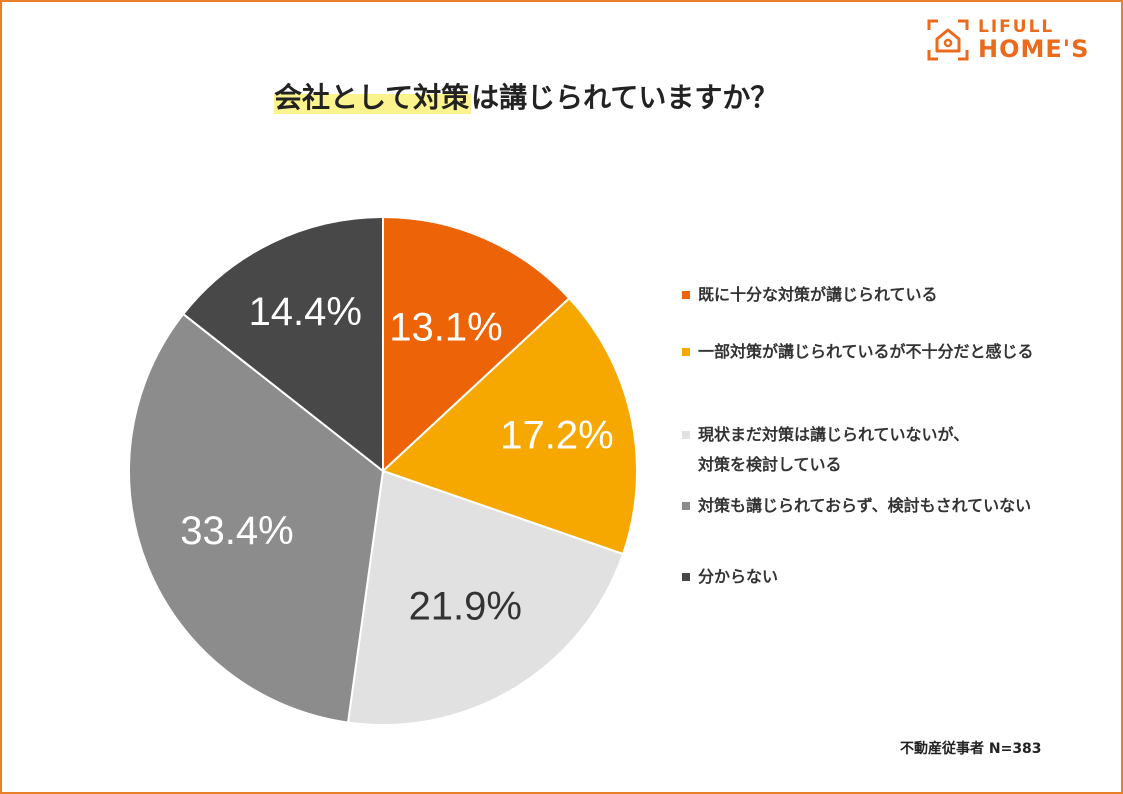  Describe the element at coordinates (373, 97) in the screenshot. I see `title-highlight: 会社として対策` at that location.